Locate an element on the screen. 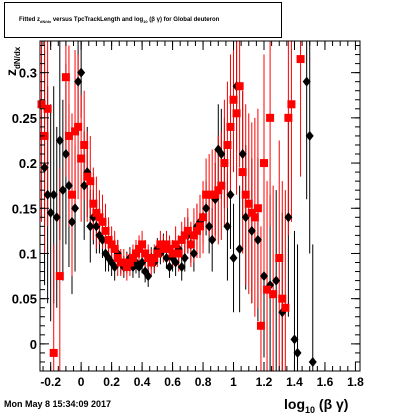 The height and width of the screenshot is (419, 400). title-log-sub: 10 is located at coordinates (145, 22).